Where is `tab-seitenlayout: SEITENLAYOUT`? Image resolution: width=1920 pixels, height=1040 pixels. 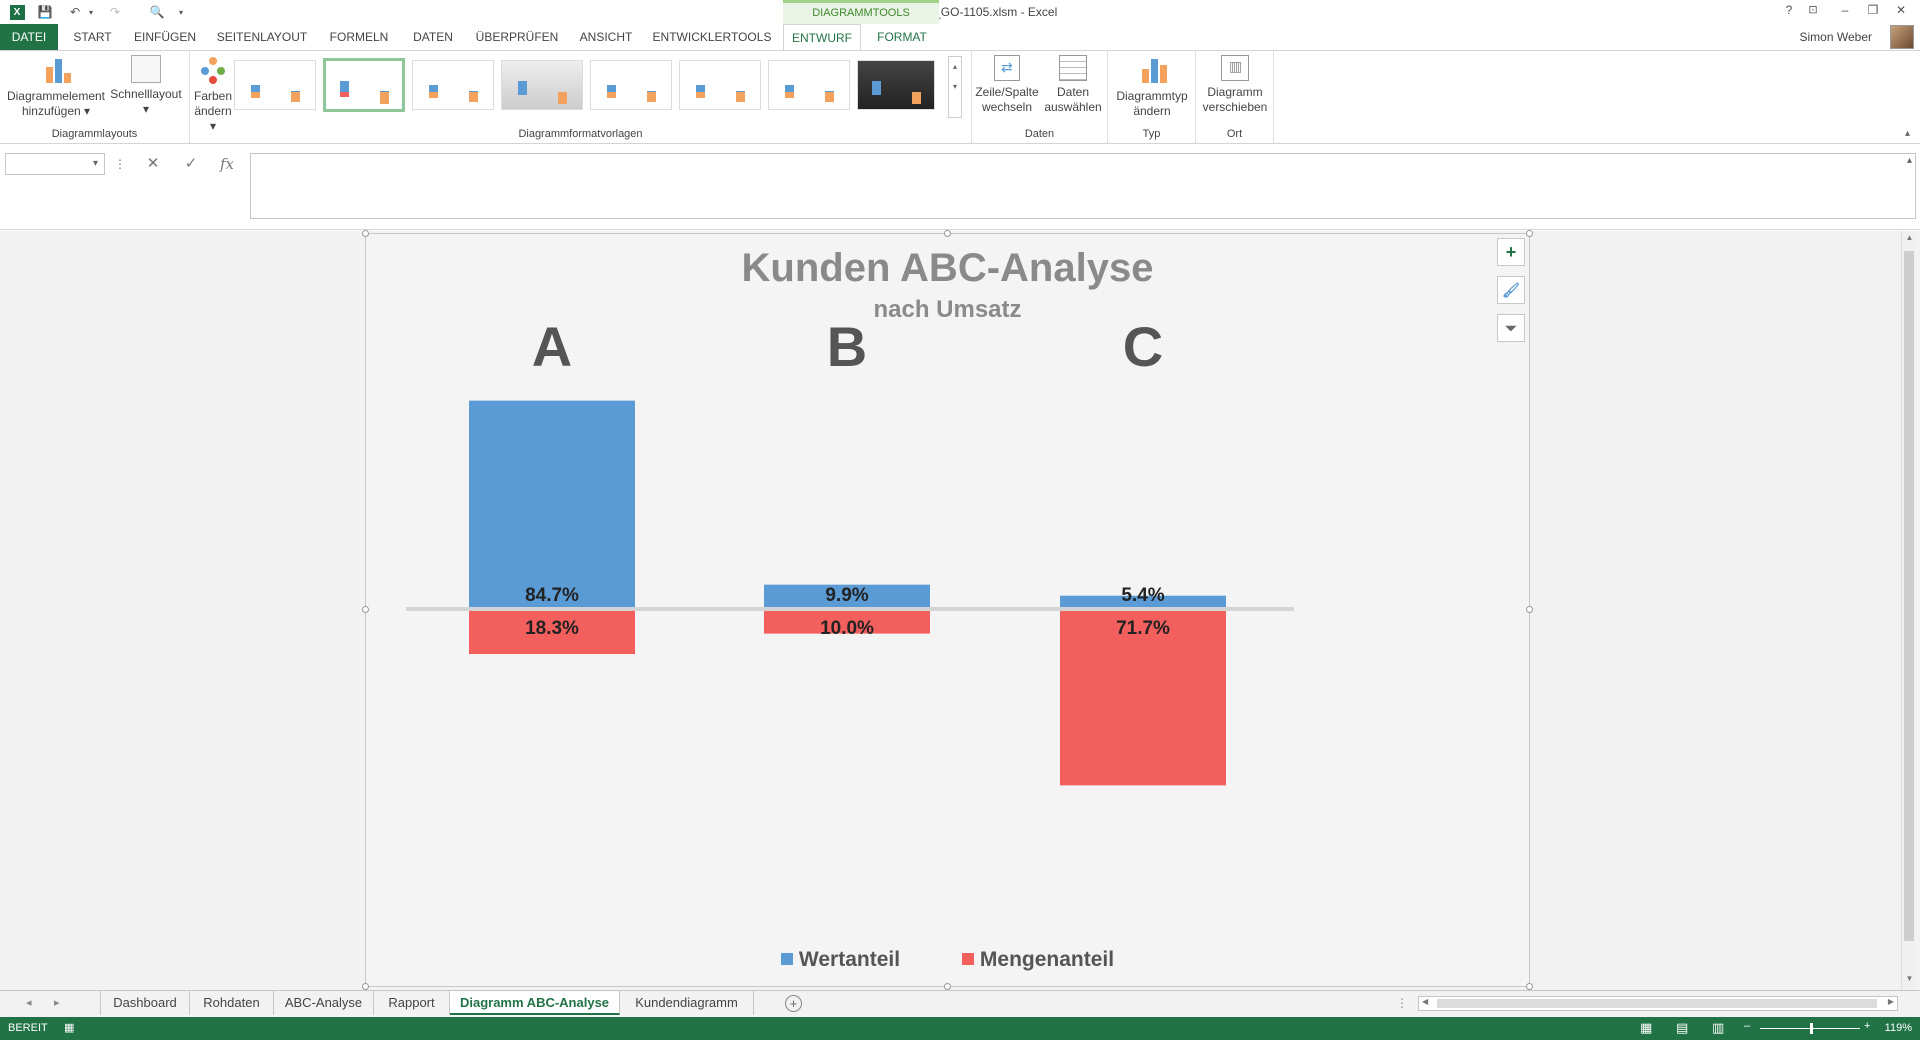 tab-seitenlayout: SEITENLAYOUT is located at coordinates (262, 37).